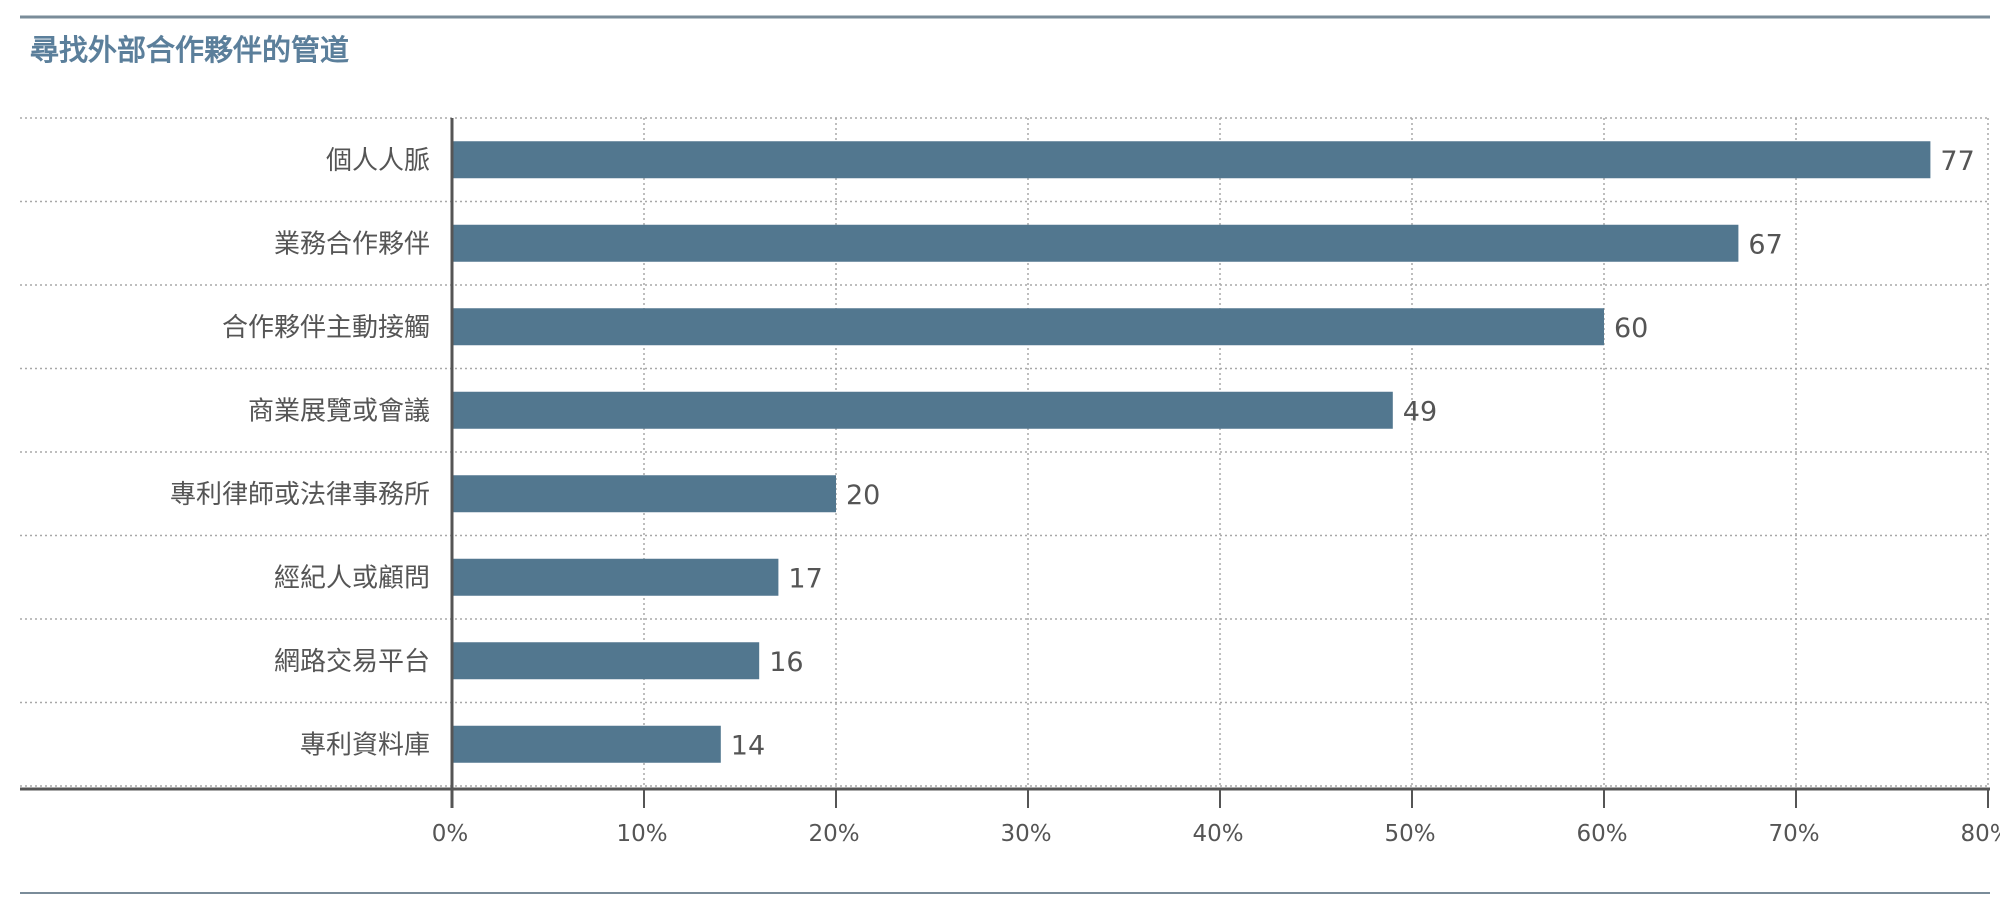  I want to click on value-label: 60, so click(1631, 328).